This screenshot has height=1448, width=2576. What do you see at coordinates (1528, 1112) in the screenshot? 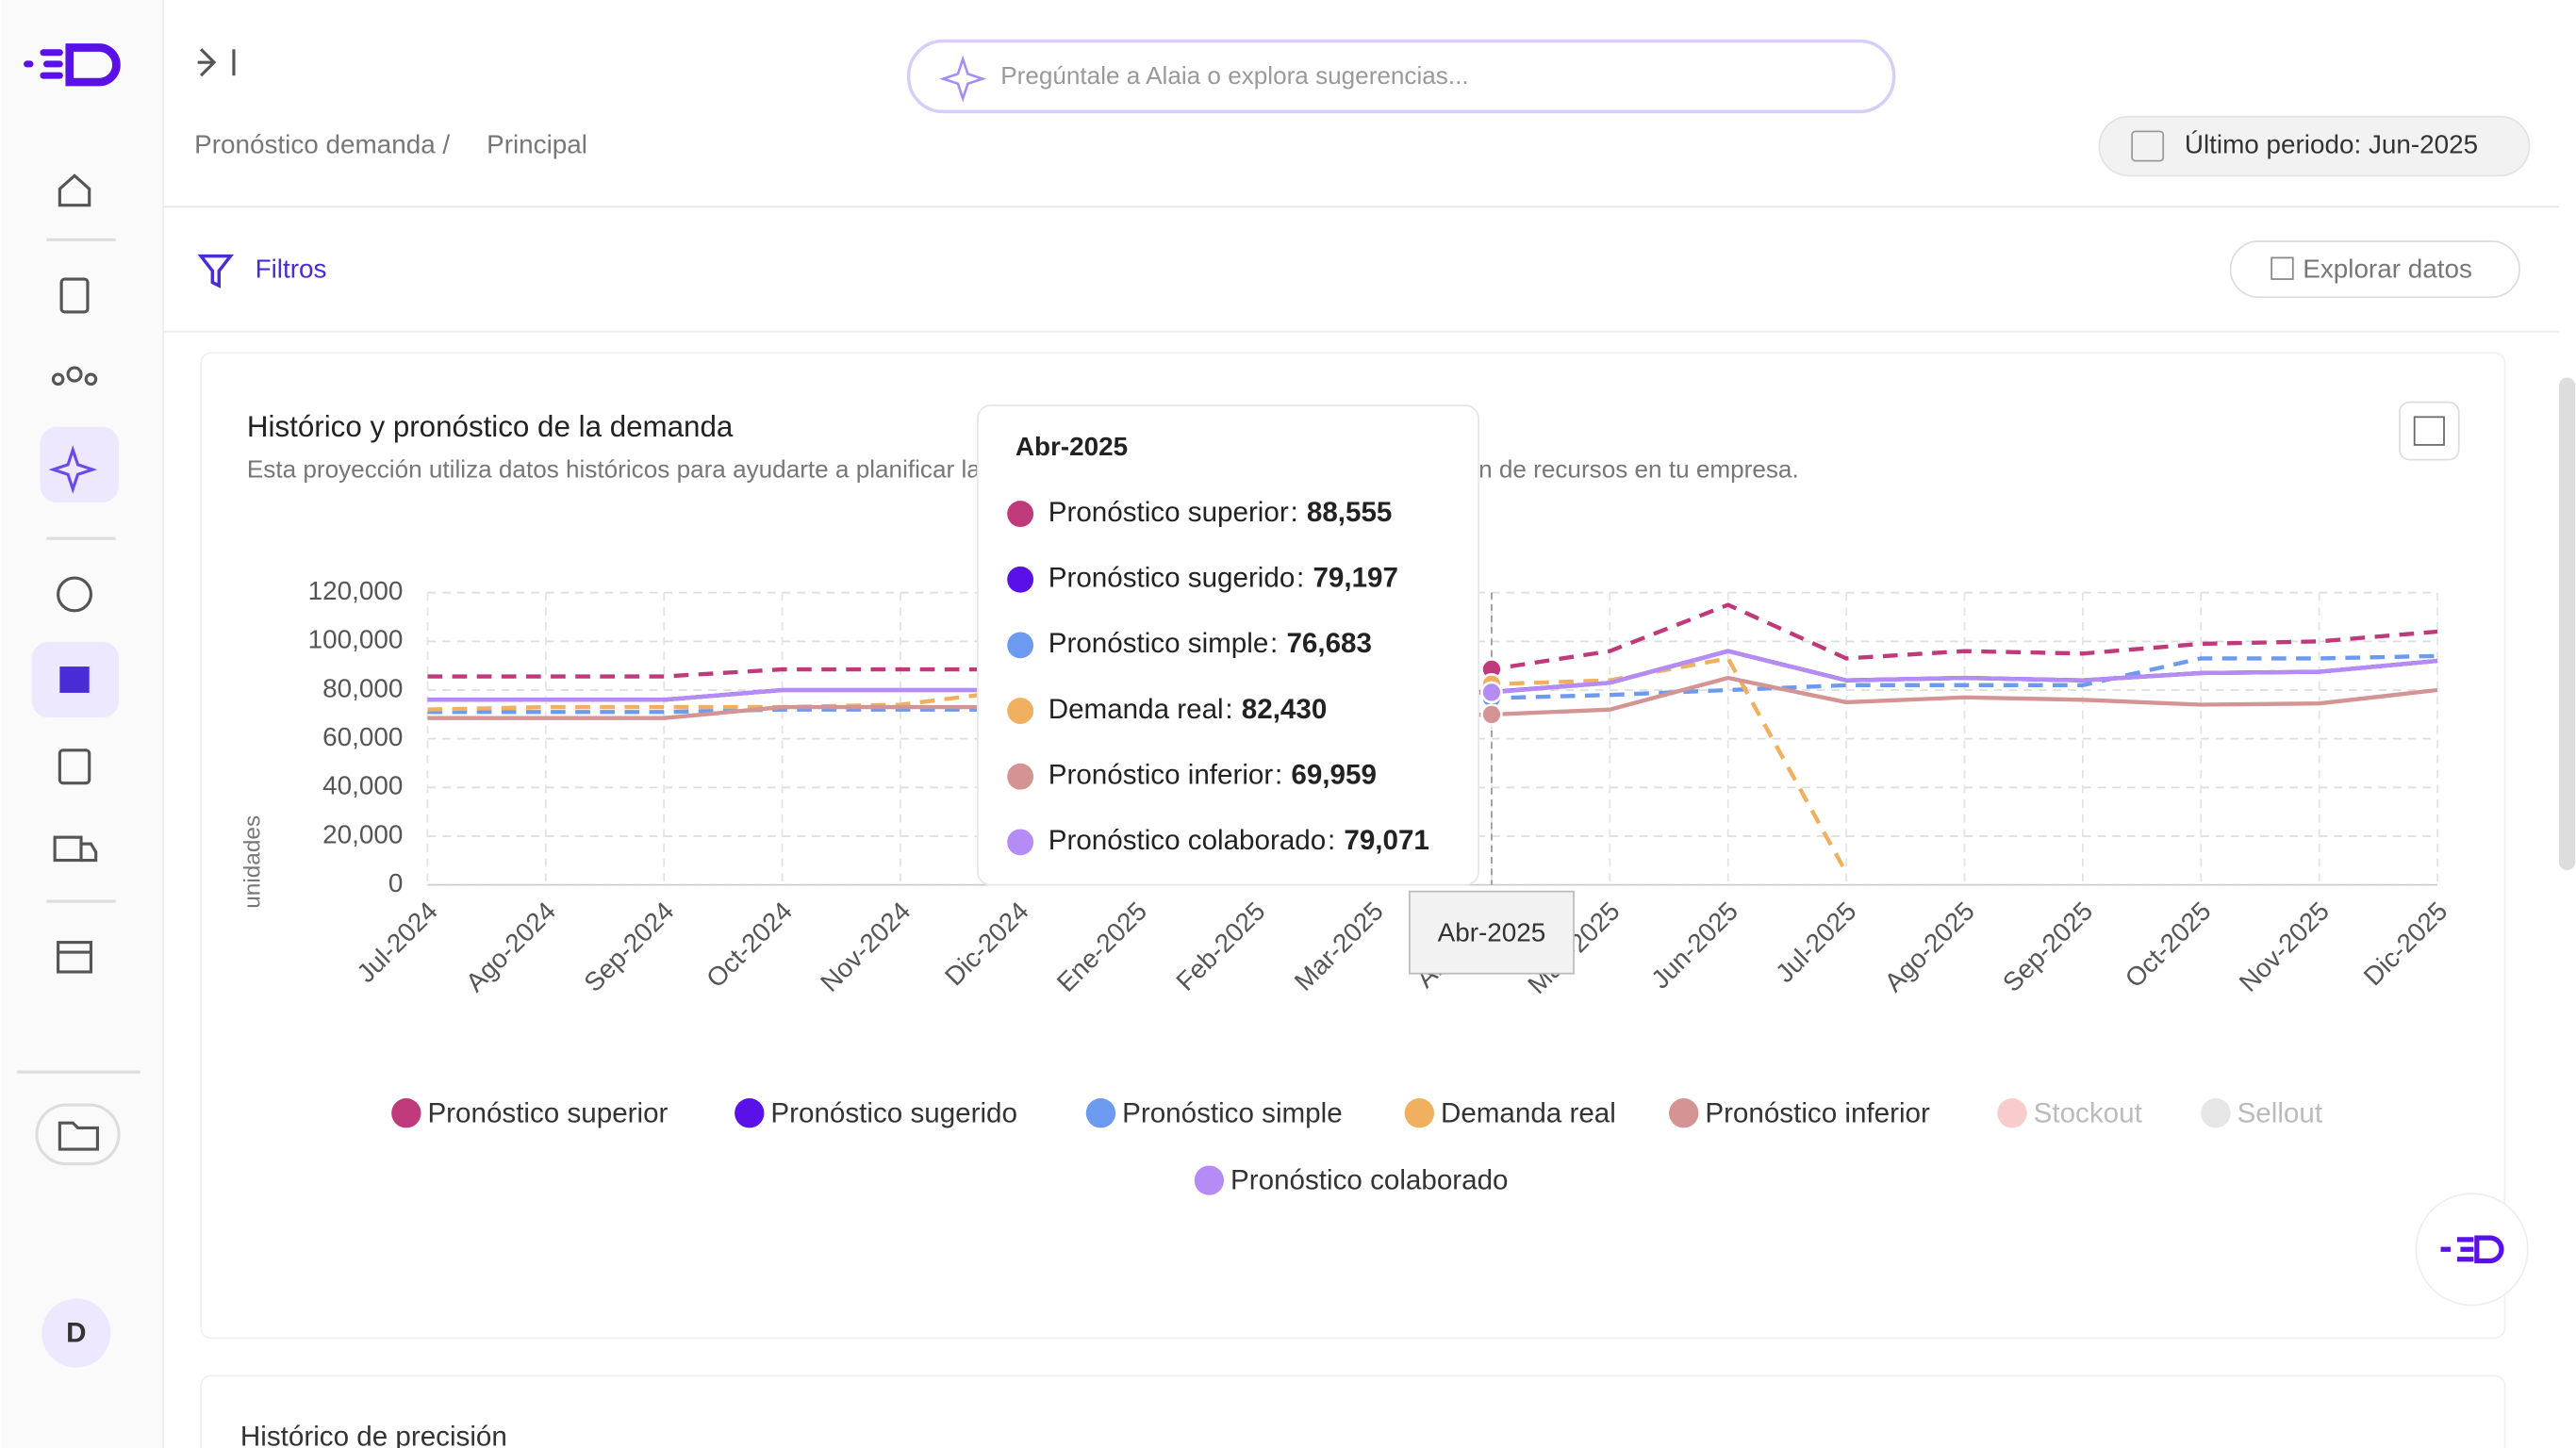
I see `legend-label: Demanda real` at bounding box center [1528, 1112].